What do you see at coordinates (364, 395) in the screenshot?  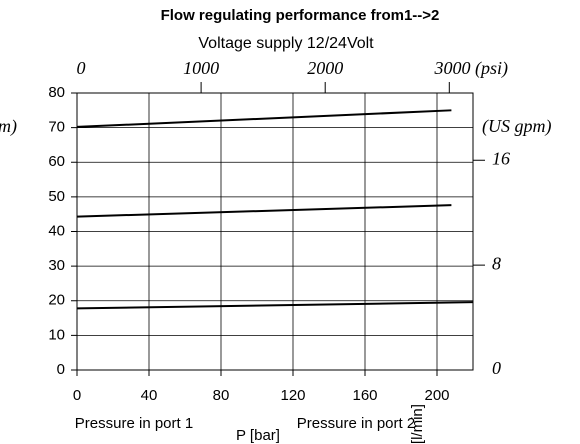 I see `x-tick-label: 160` at bounding box center [364, 395].